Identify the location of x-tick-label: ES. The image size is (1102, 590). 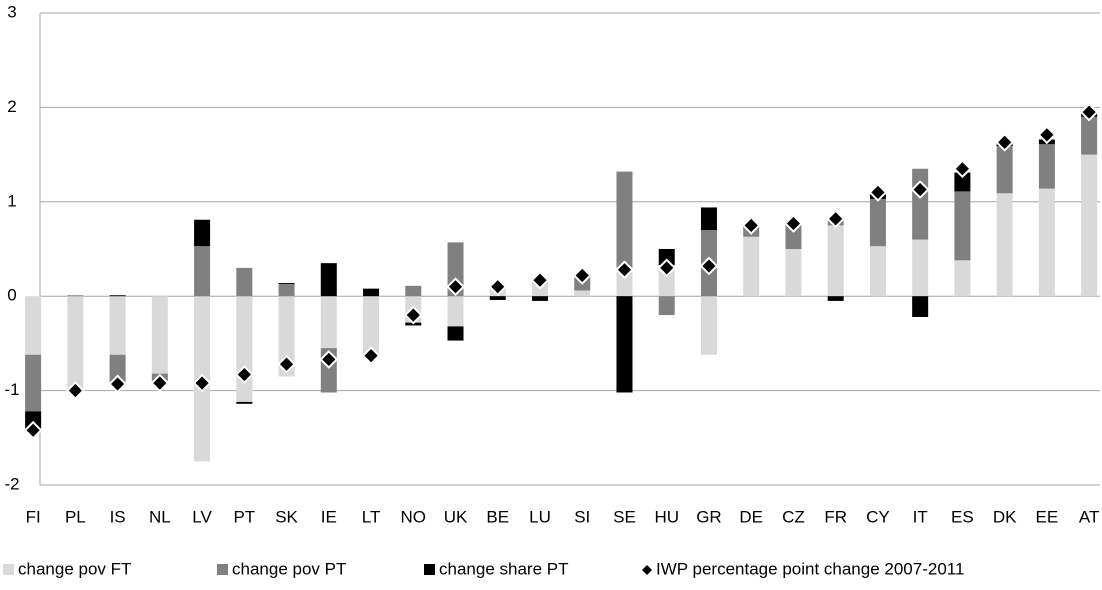
(962, 516).